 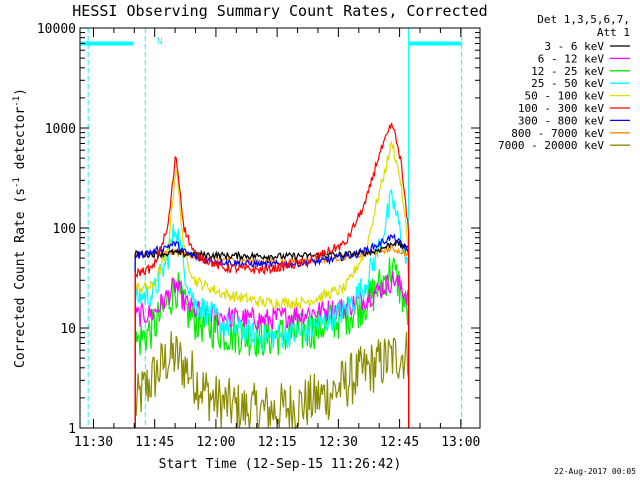 What do you see at coordinates (595, 471) in the screenshot?
I see `timestamp: 22-Aug-2017 00:05` at bounding box center [595, 471].